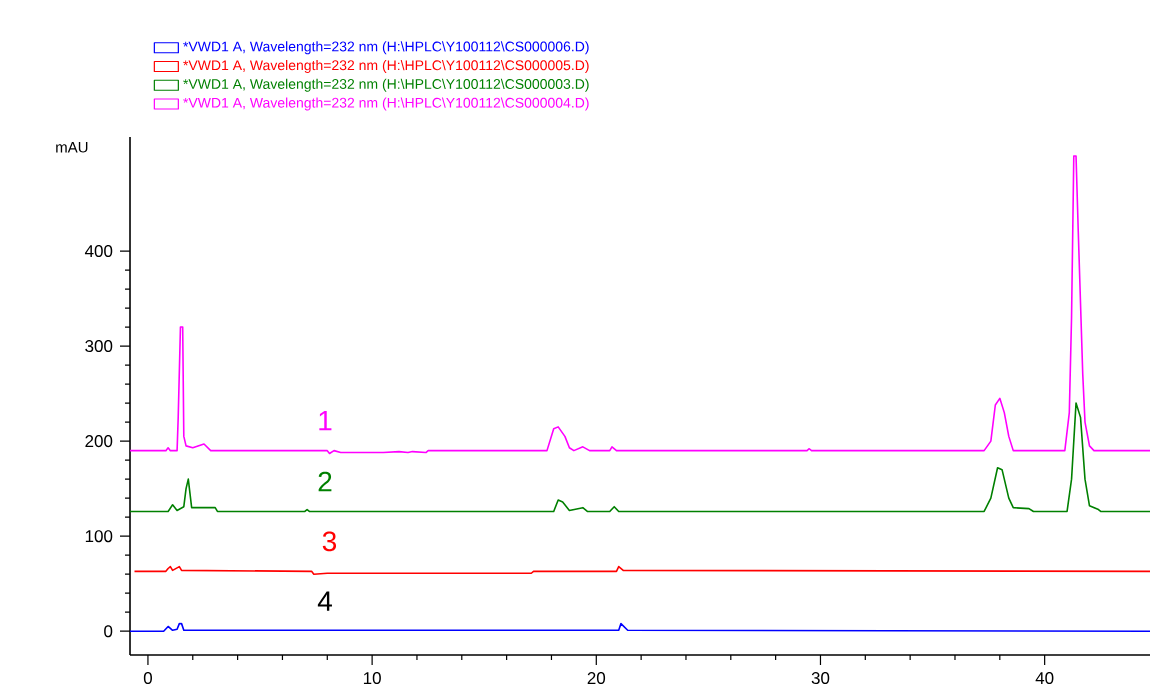  I want to click on y-tick-label: 200, so click(99, 441).